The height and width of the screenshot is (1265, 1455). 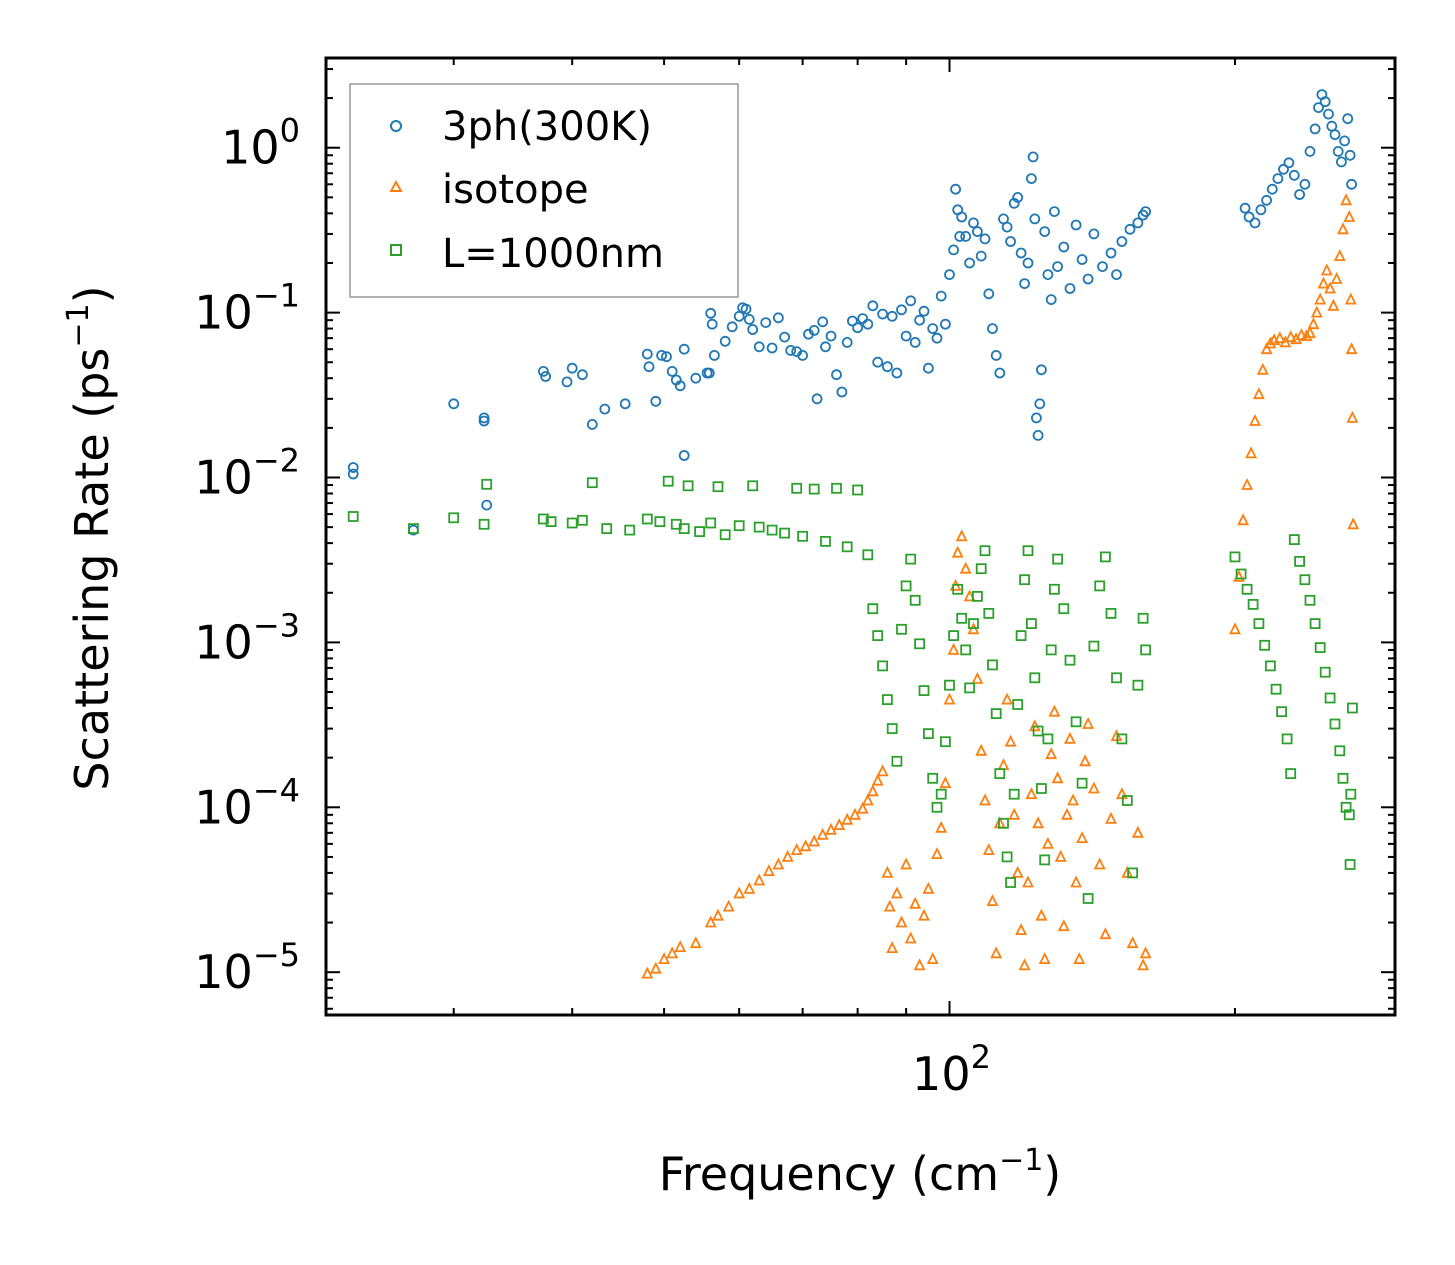 I want to click on y-axis-title: Scattering Rate (ps−1), so click(x=90, y=537).